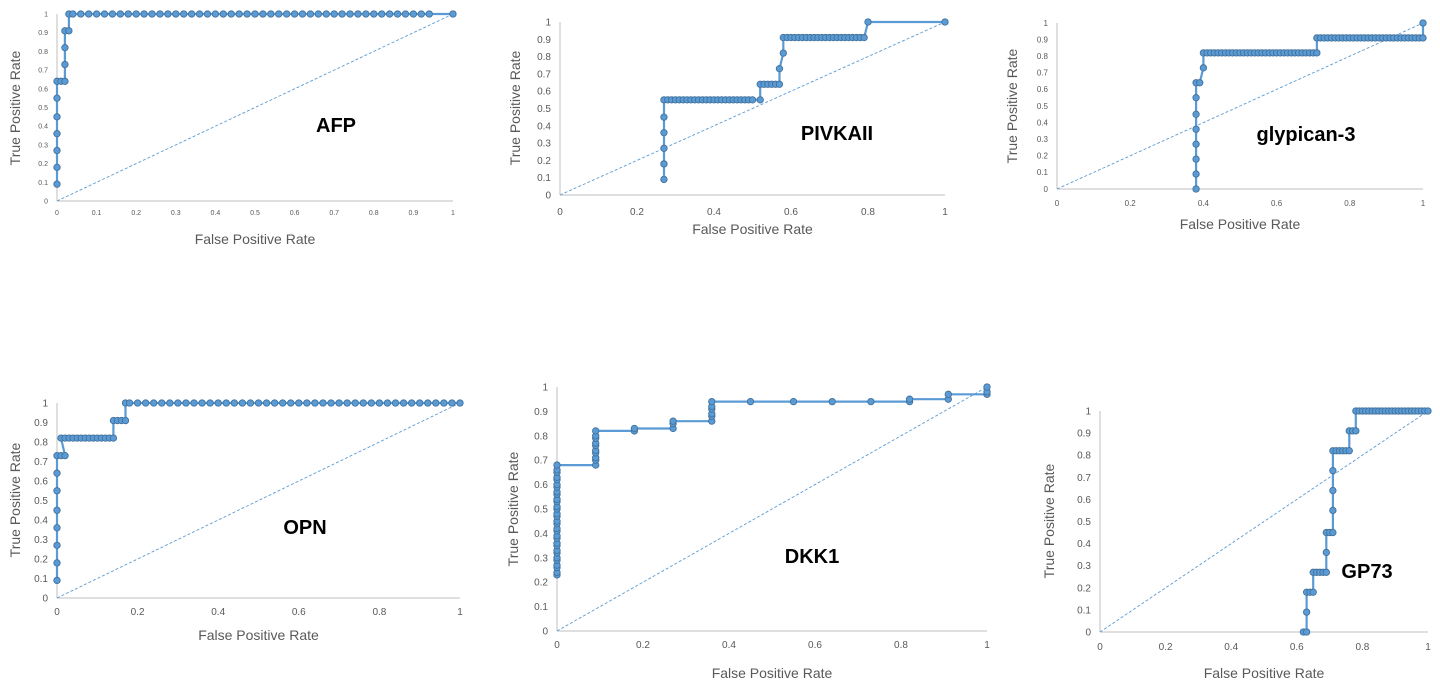 This screenshot has width=1440, height=684. What do you see at coordinates (255, 213) in the screenshot?
I see `x-tick-label: 0.5` at bounding box center [255, 213].